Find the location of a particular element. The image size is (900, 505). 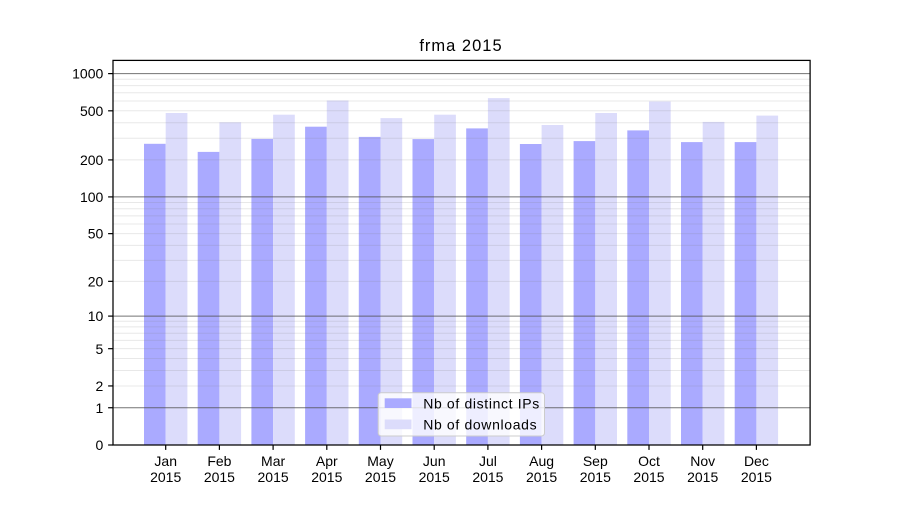

svg-text: Nov is located at coordinates (702, 461).